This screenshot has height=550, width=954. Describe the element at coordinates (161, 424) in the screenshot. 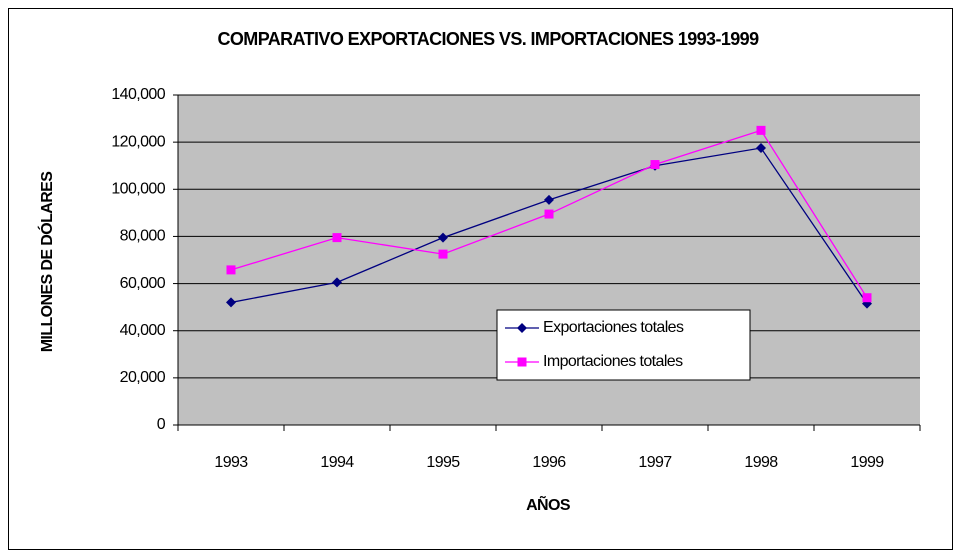

I see `y-tick-label: 0` at that location.